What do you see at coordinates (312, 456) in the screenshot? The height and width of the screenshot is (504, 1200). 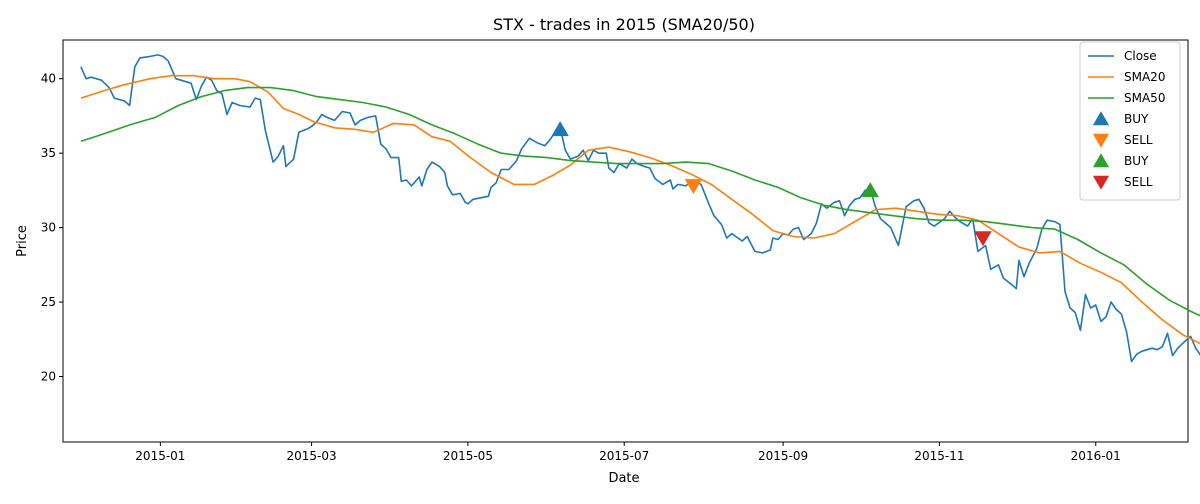 I see `x-tick-label: 2015-03` at bounding box center [312, 456].